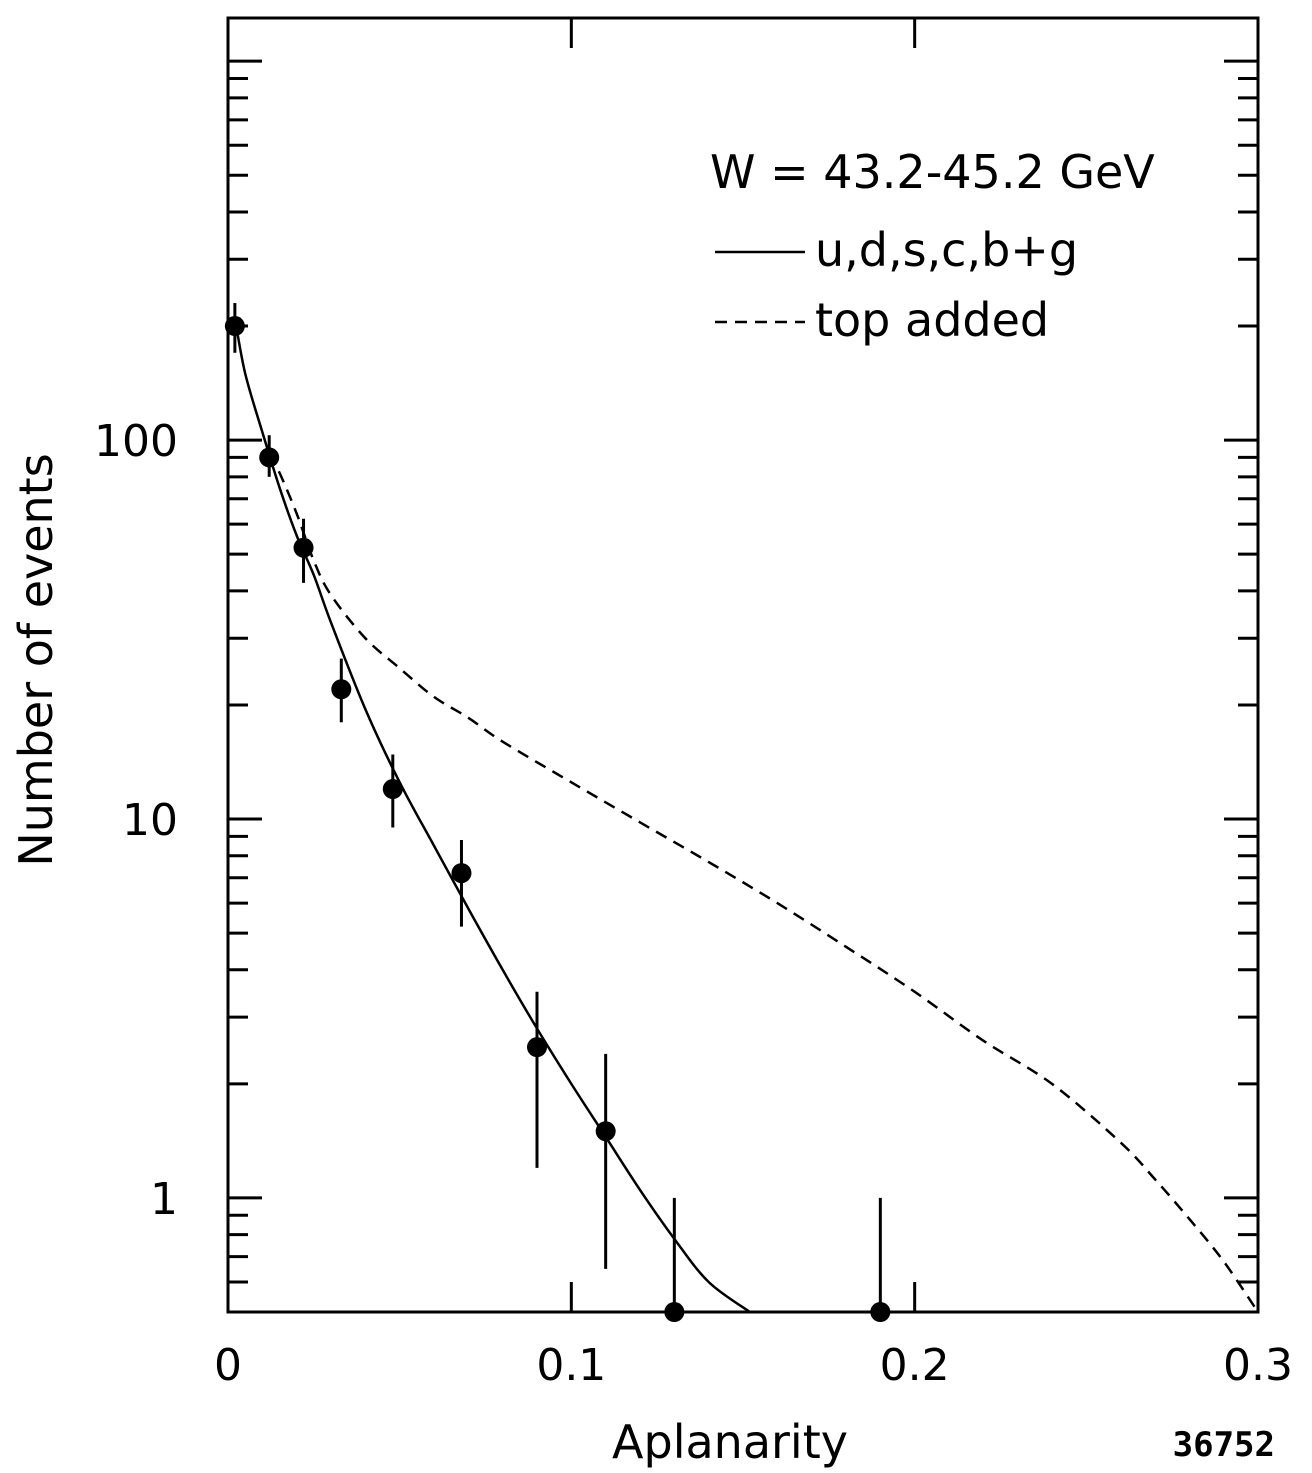 The height and width of the screenshot is (1473, 1312). What do you see at coordinates (946, 250) in the screenshot?
I see `legend-label-solid: u,d,s,c,b+g` at bounding box center [946, 250].